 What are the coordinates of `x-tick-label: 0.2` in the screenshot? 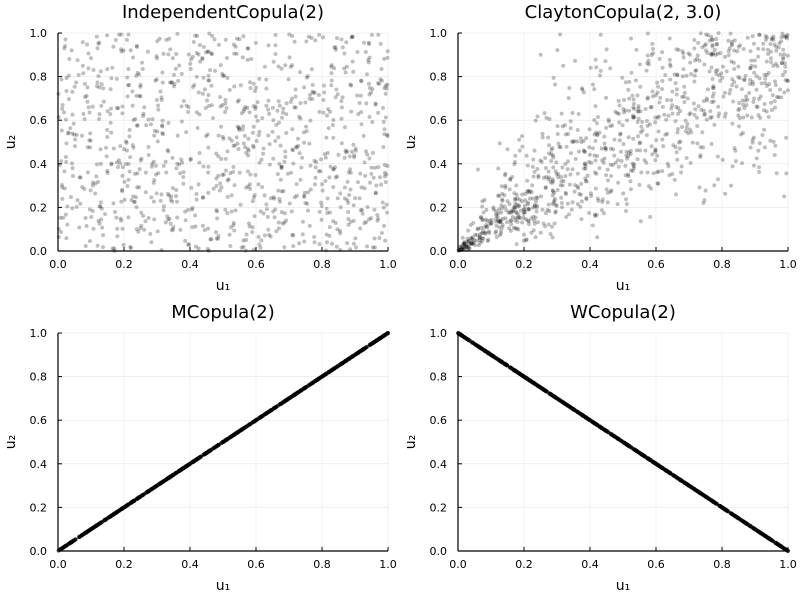 It's located at (524, 264).